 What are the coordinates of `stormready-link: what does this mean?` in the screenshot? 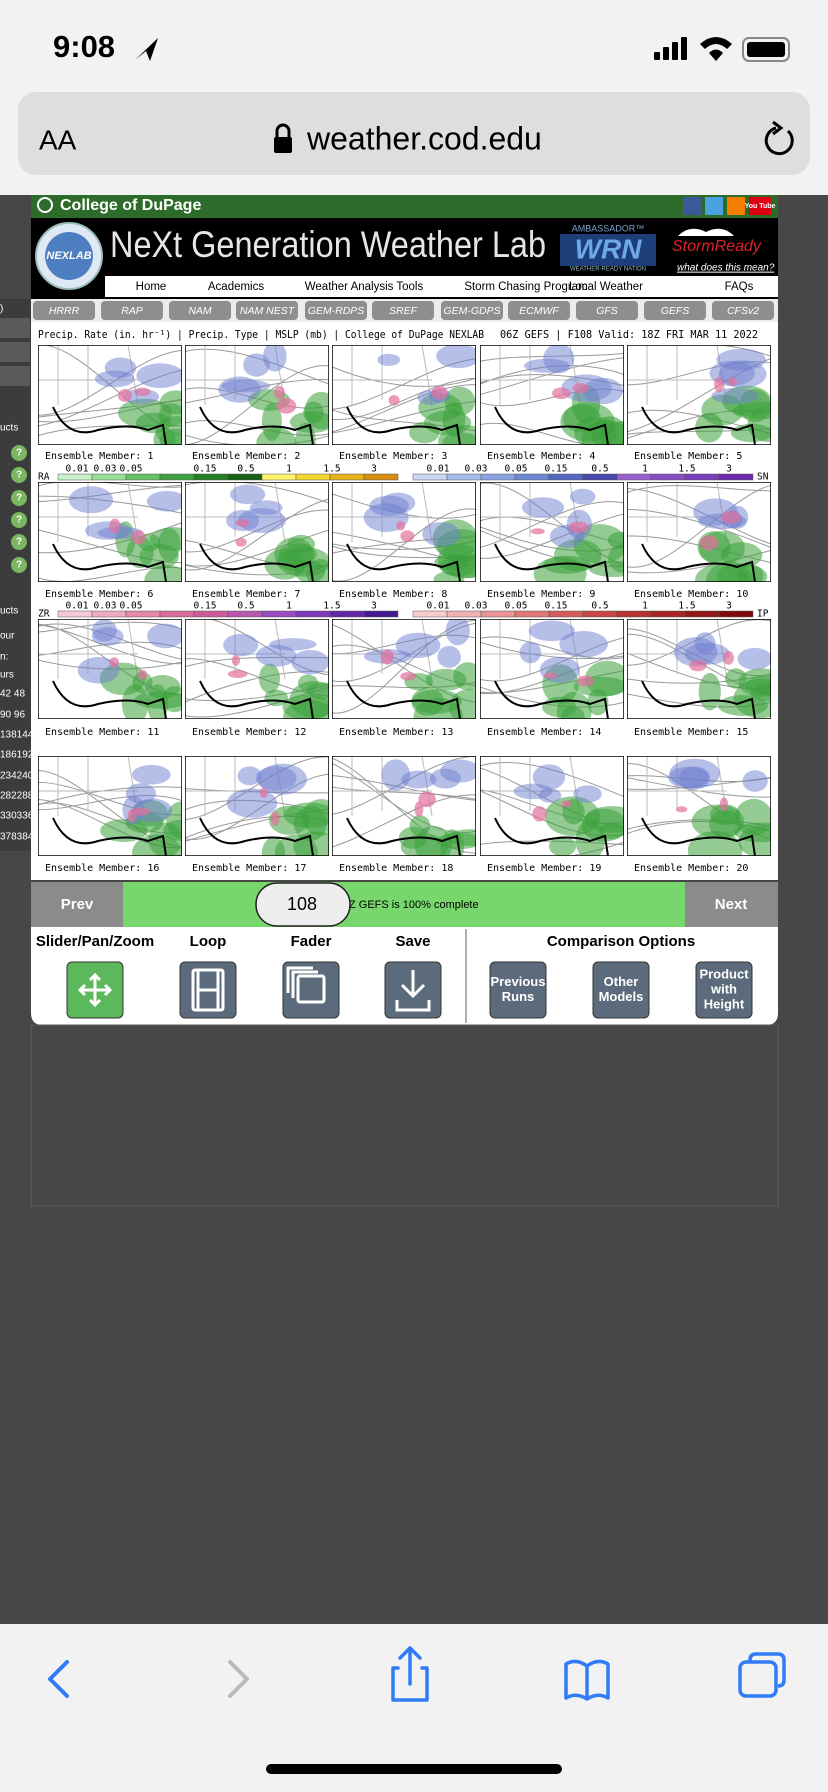 It's located at (726, 268).